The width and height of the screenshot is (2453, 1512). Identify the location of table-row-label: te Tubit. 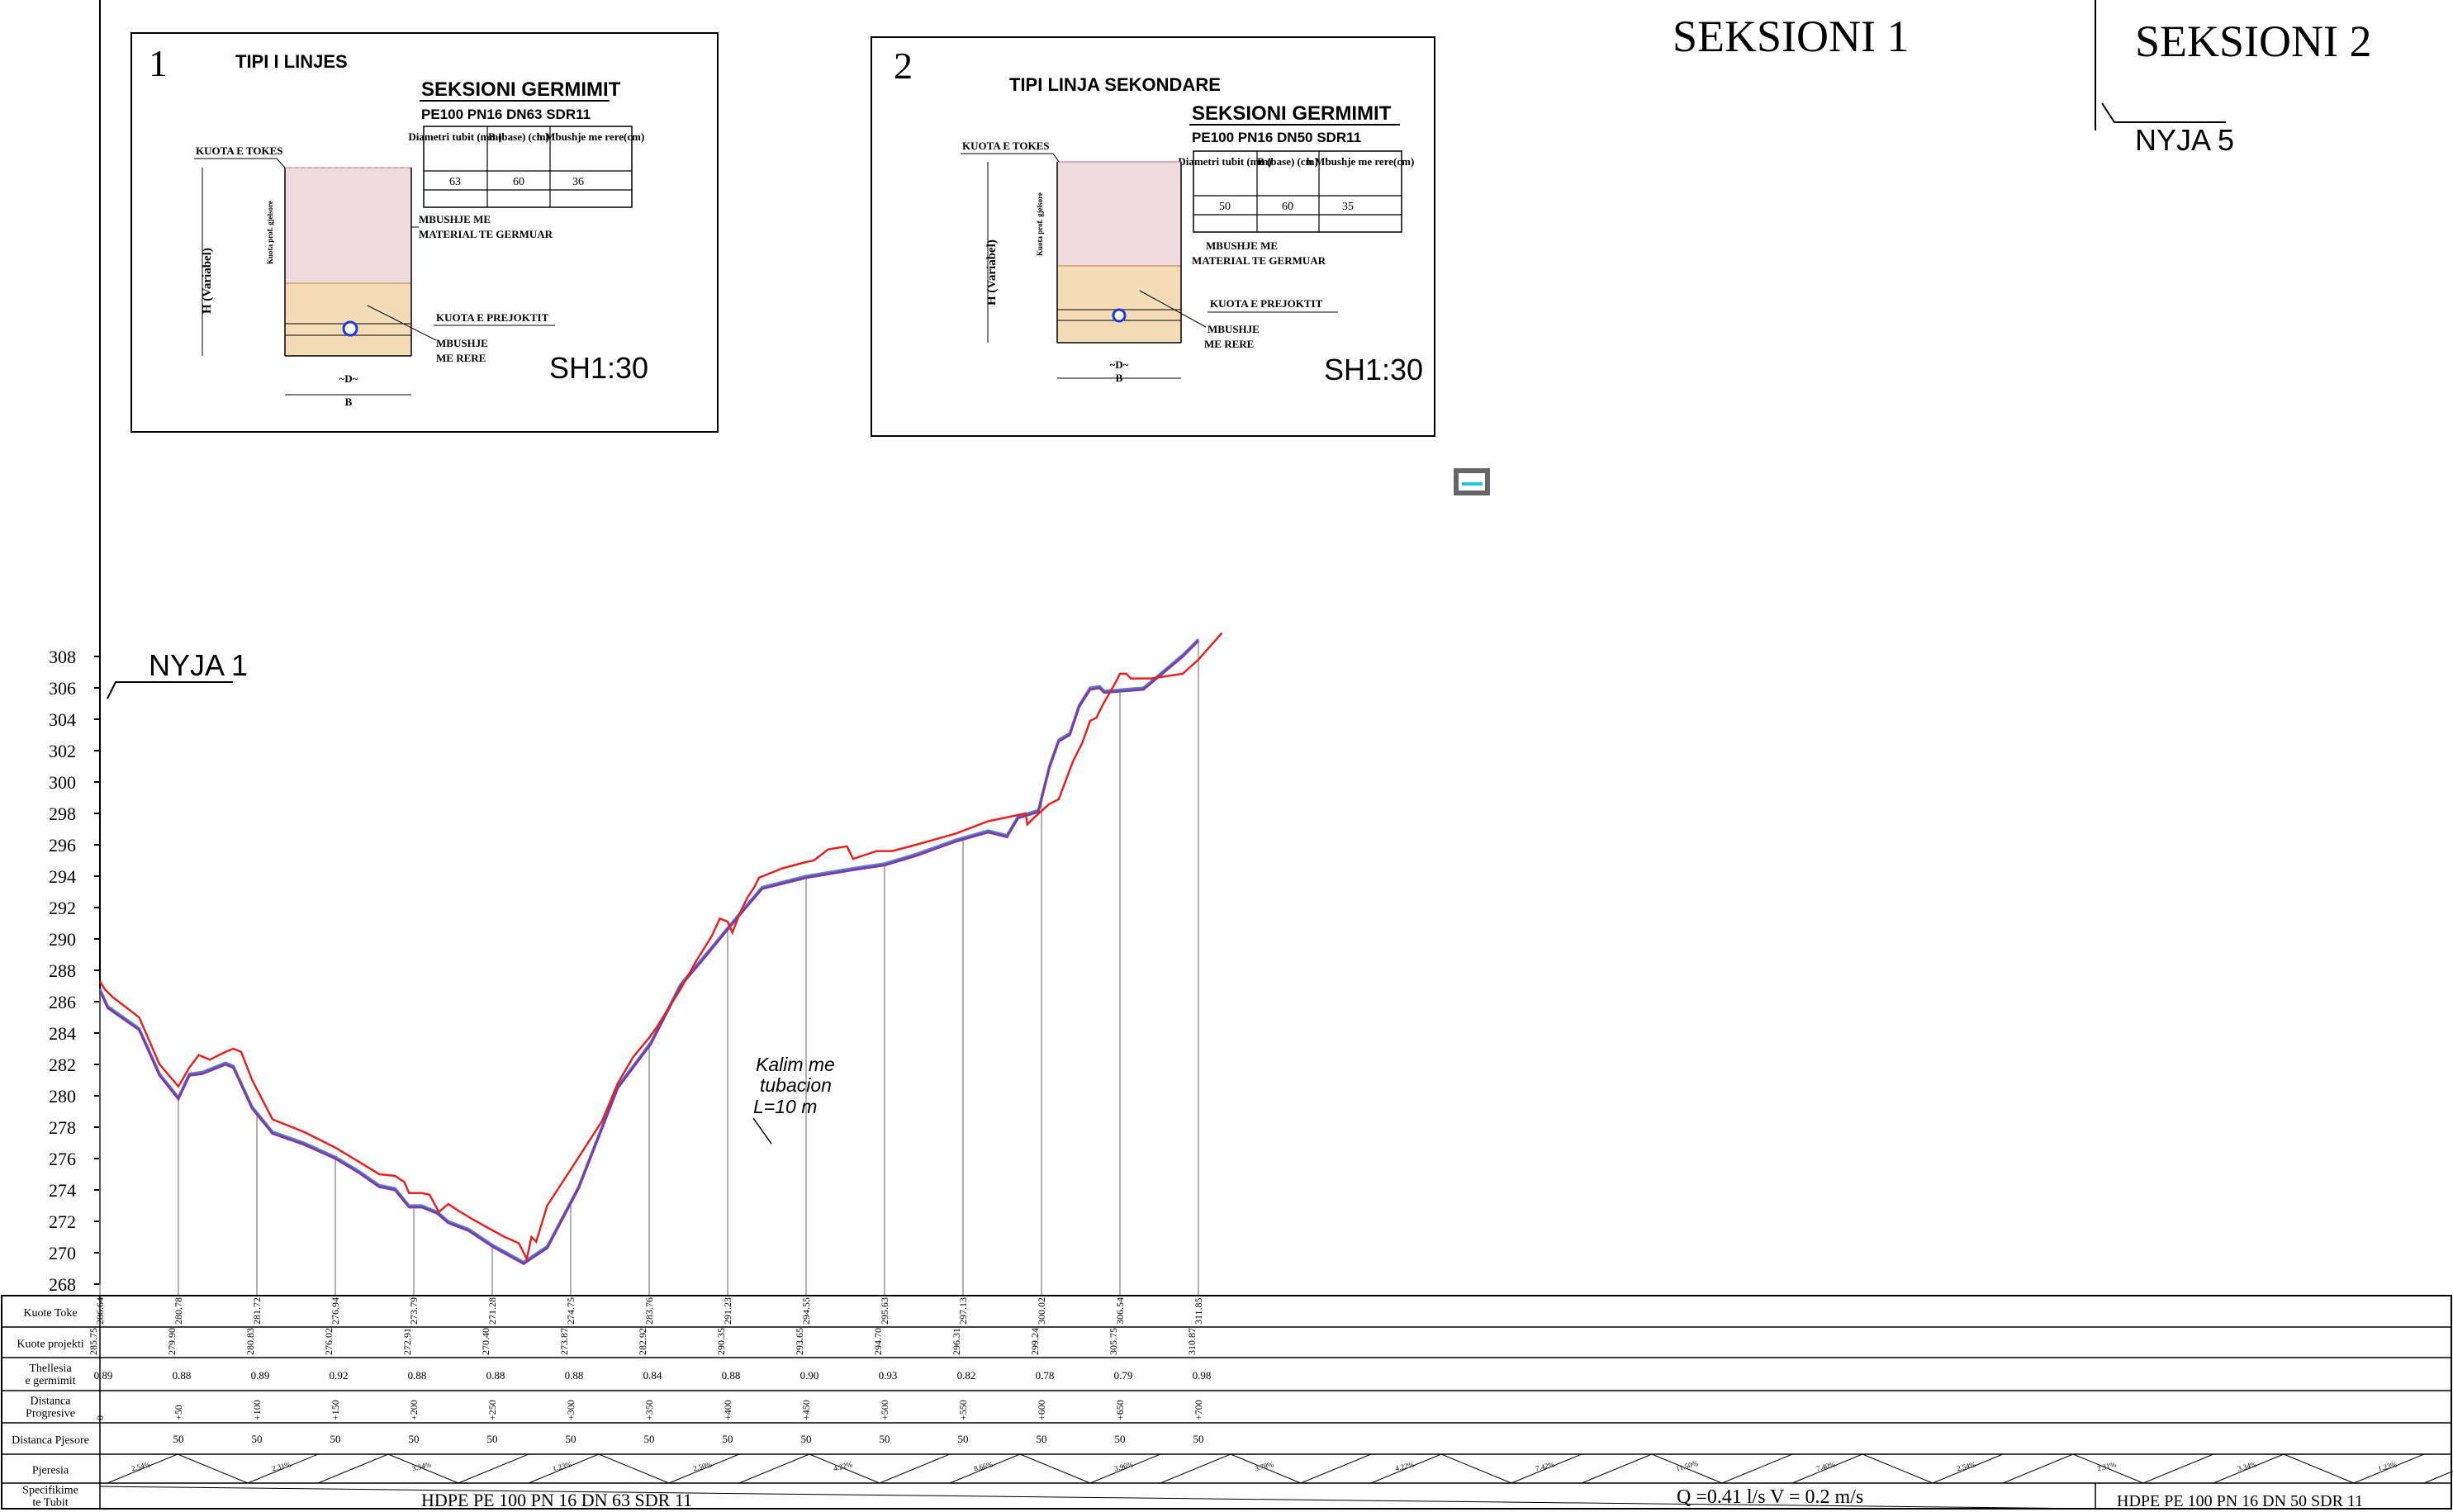
(50, 1503).